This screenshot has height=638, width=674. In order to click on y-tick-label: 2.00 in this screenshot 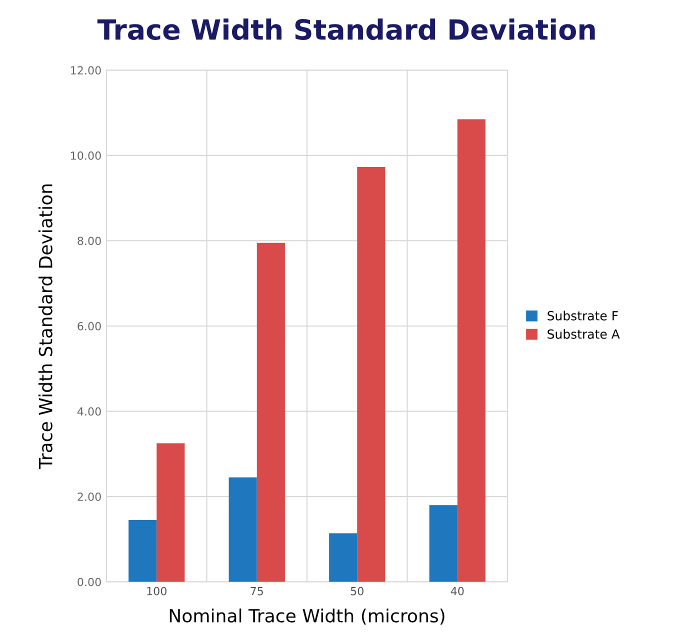, I will do `click(89, 496)`.